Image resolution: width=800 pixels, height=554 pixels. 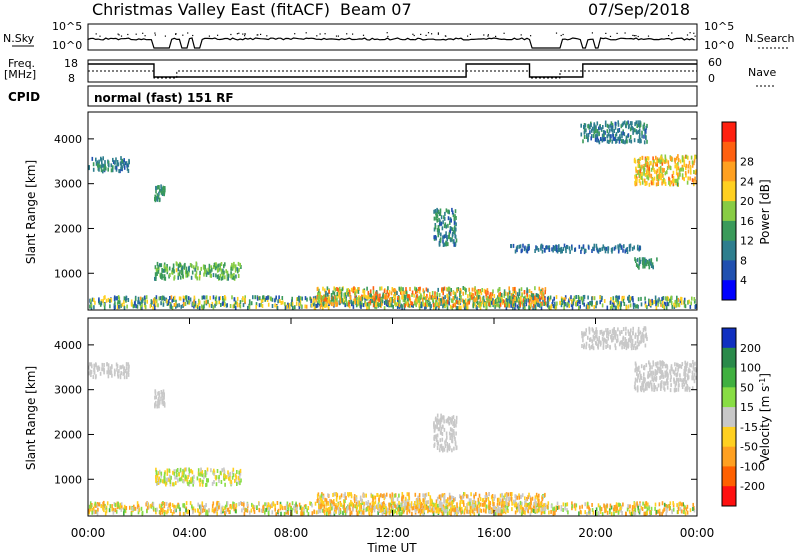 I want to click on colorbar-tick-label: 4, so click(x=743, y=280).